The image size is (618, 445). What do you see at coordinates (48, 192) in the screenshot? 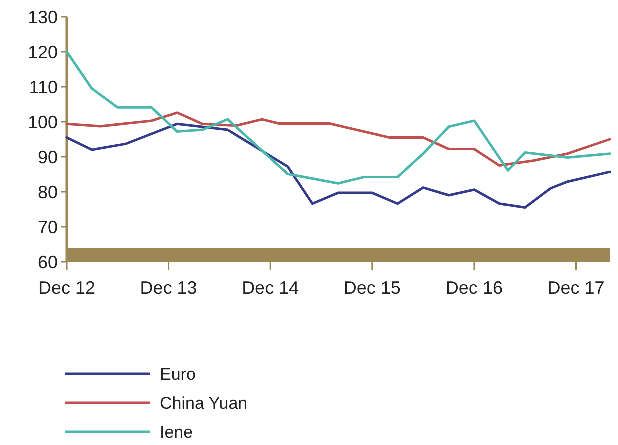
I see `y-tick-label: 80` at bounding box center [48, 192].